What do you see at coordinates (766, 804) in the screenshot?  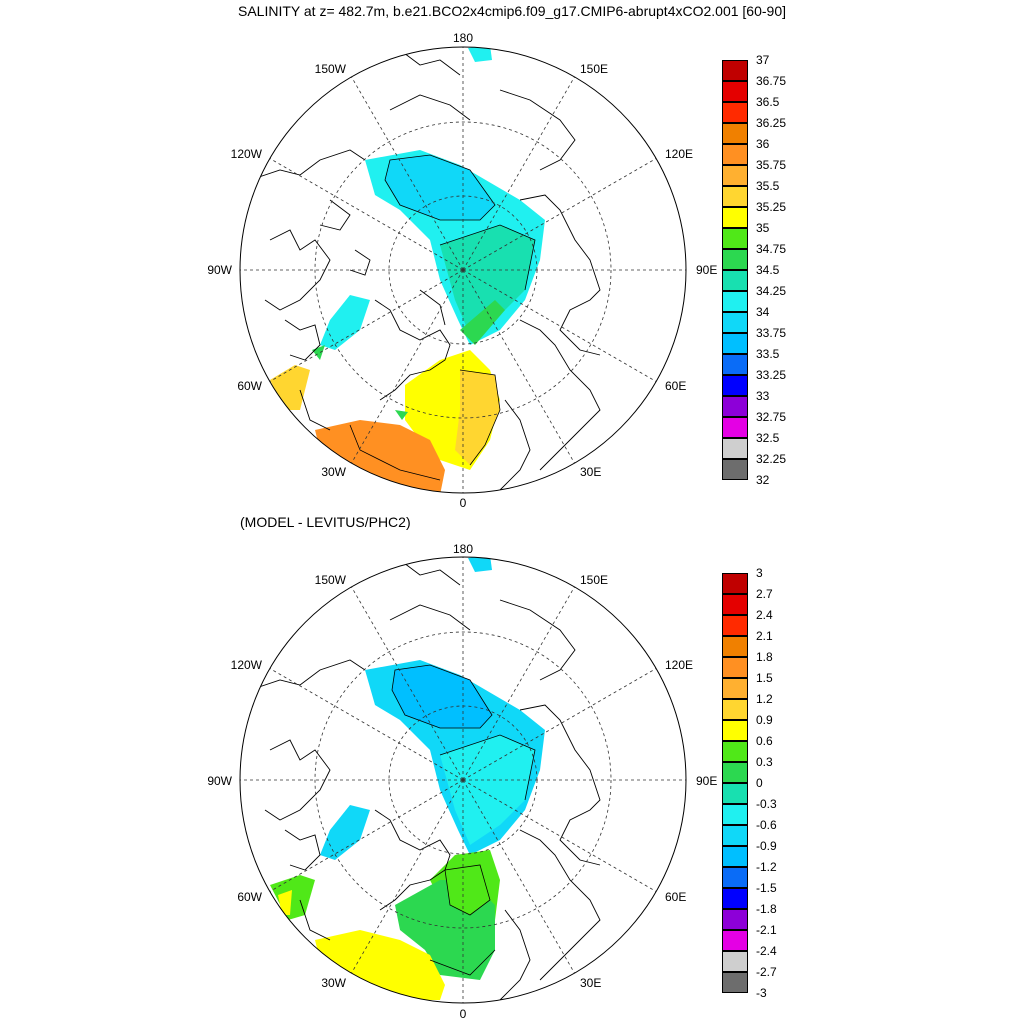 I see `difference-colorbar-label: -0.3` at bounding box center [766, 804].